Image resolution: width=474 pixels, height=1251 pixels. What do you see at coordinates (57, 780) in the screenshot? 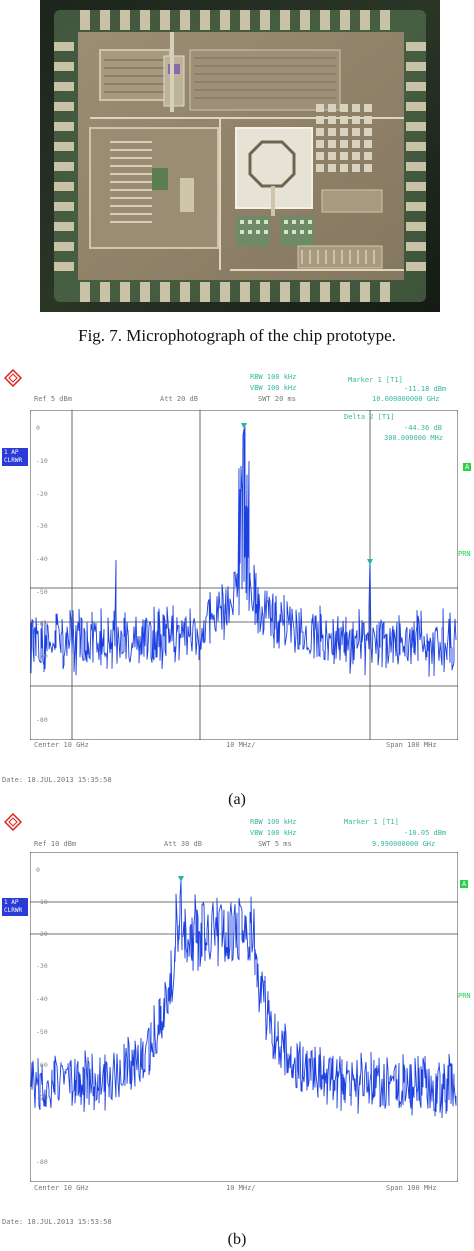
I see `date-stamp: Date: 18.JUL.2013 15:35:58` at bounding box center [57, 780].